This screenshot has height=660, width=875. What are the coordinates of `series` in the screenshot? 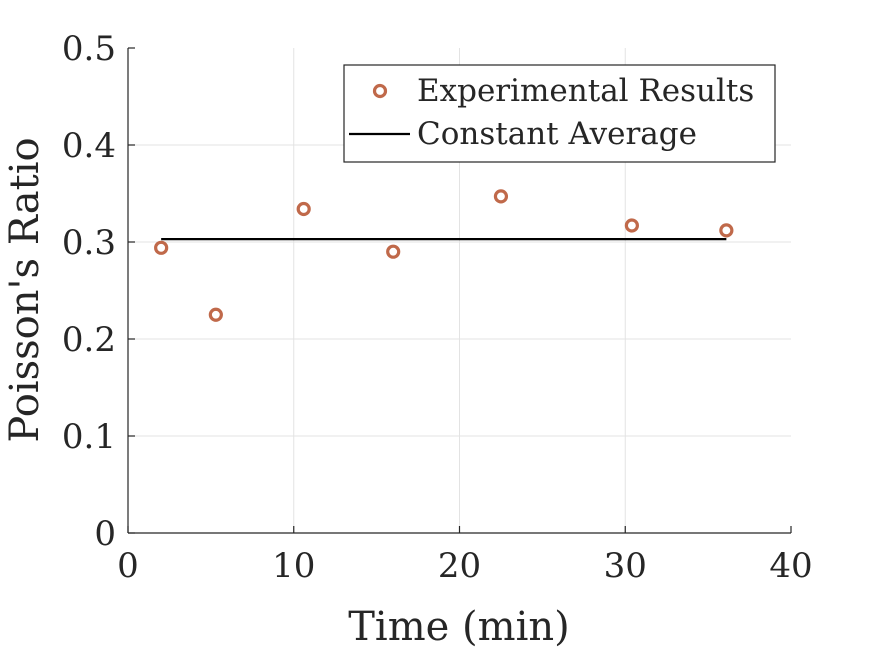 It's located at (444, 255).